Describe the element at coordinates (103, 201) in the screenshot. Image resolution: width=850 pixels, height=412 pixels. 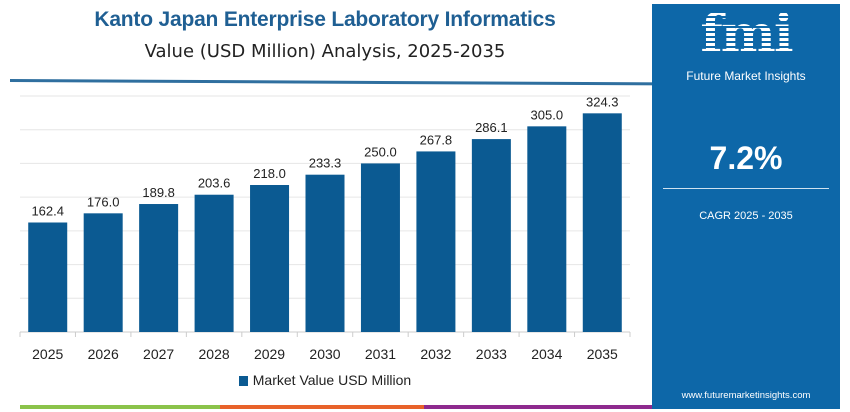
I see `data-label-2026: 176.0` at that location.